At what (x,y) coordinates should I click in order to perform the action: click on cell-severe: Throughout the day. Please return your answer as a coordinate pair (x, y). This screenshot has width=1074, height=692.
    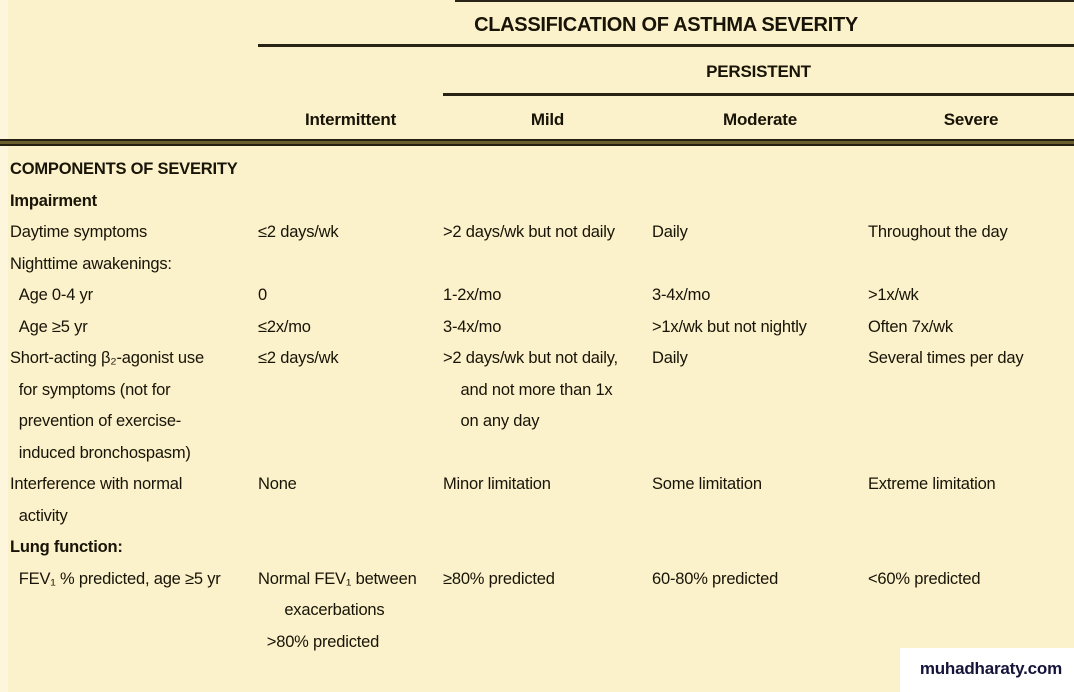
    Looking at the image, I should click on (938, 232).